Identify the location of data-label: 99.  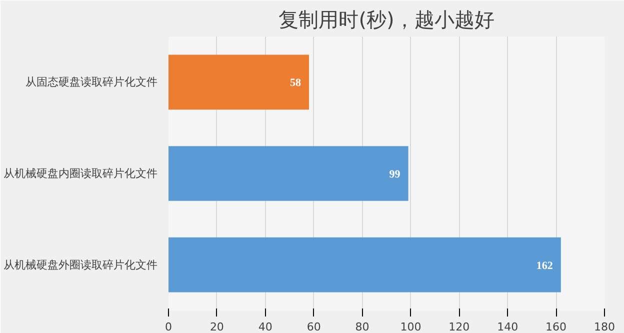
(395, 174).